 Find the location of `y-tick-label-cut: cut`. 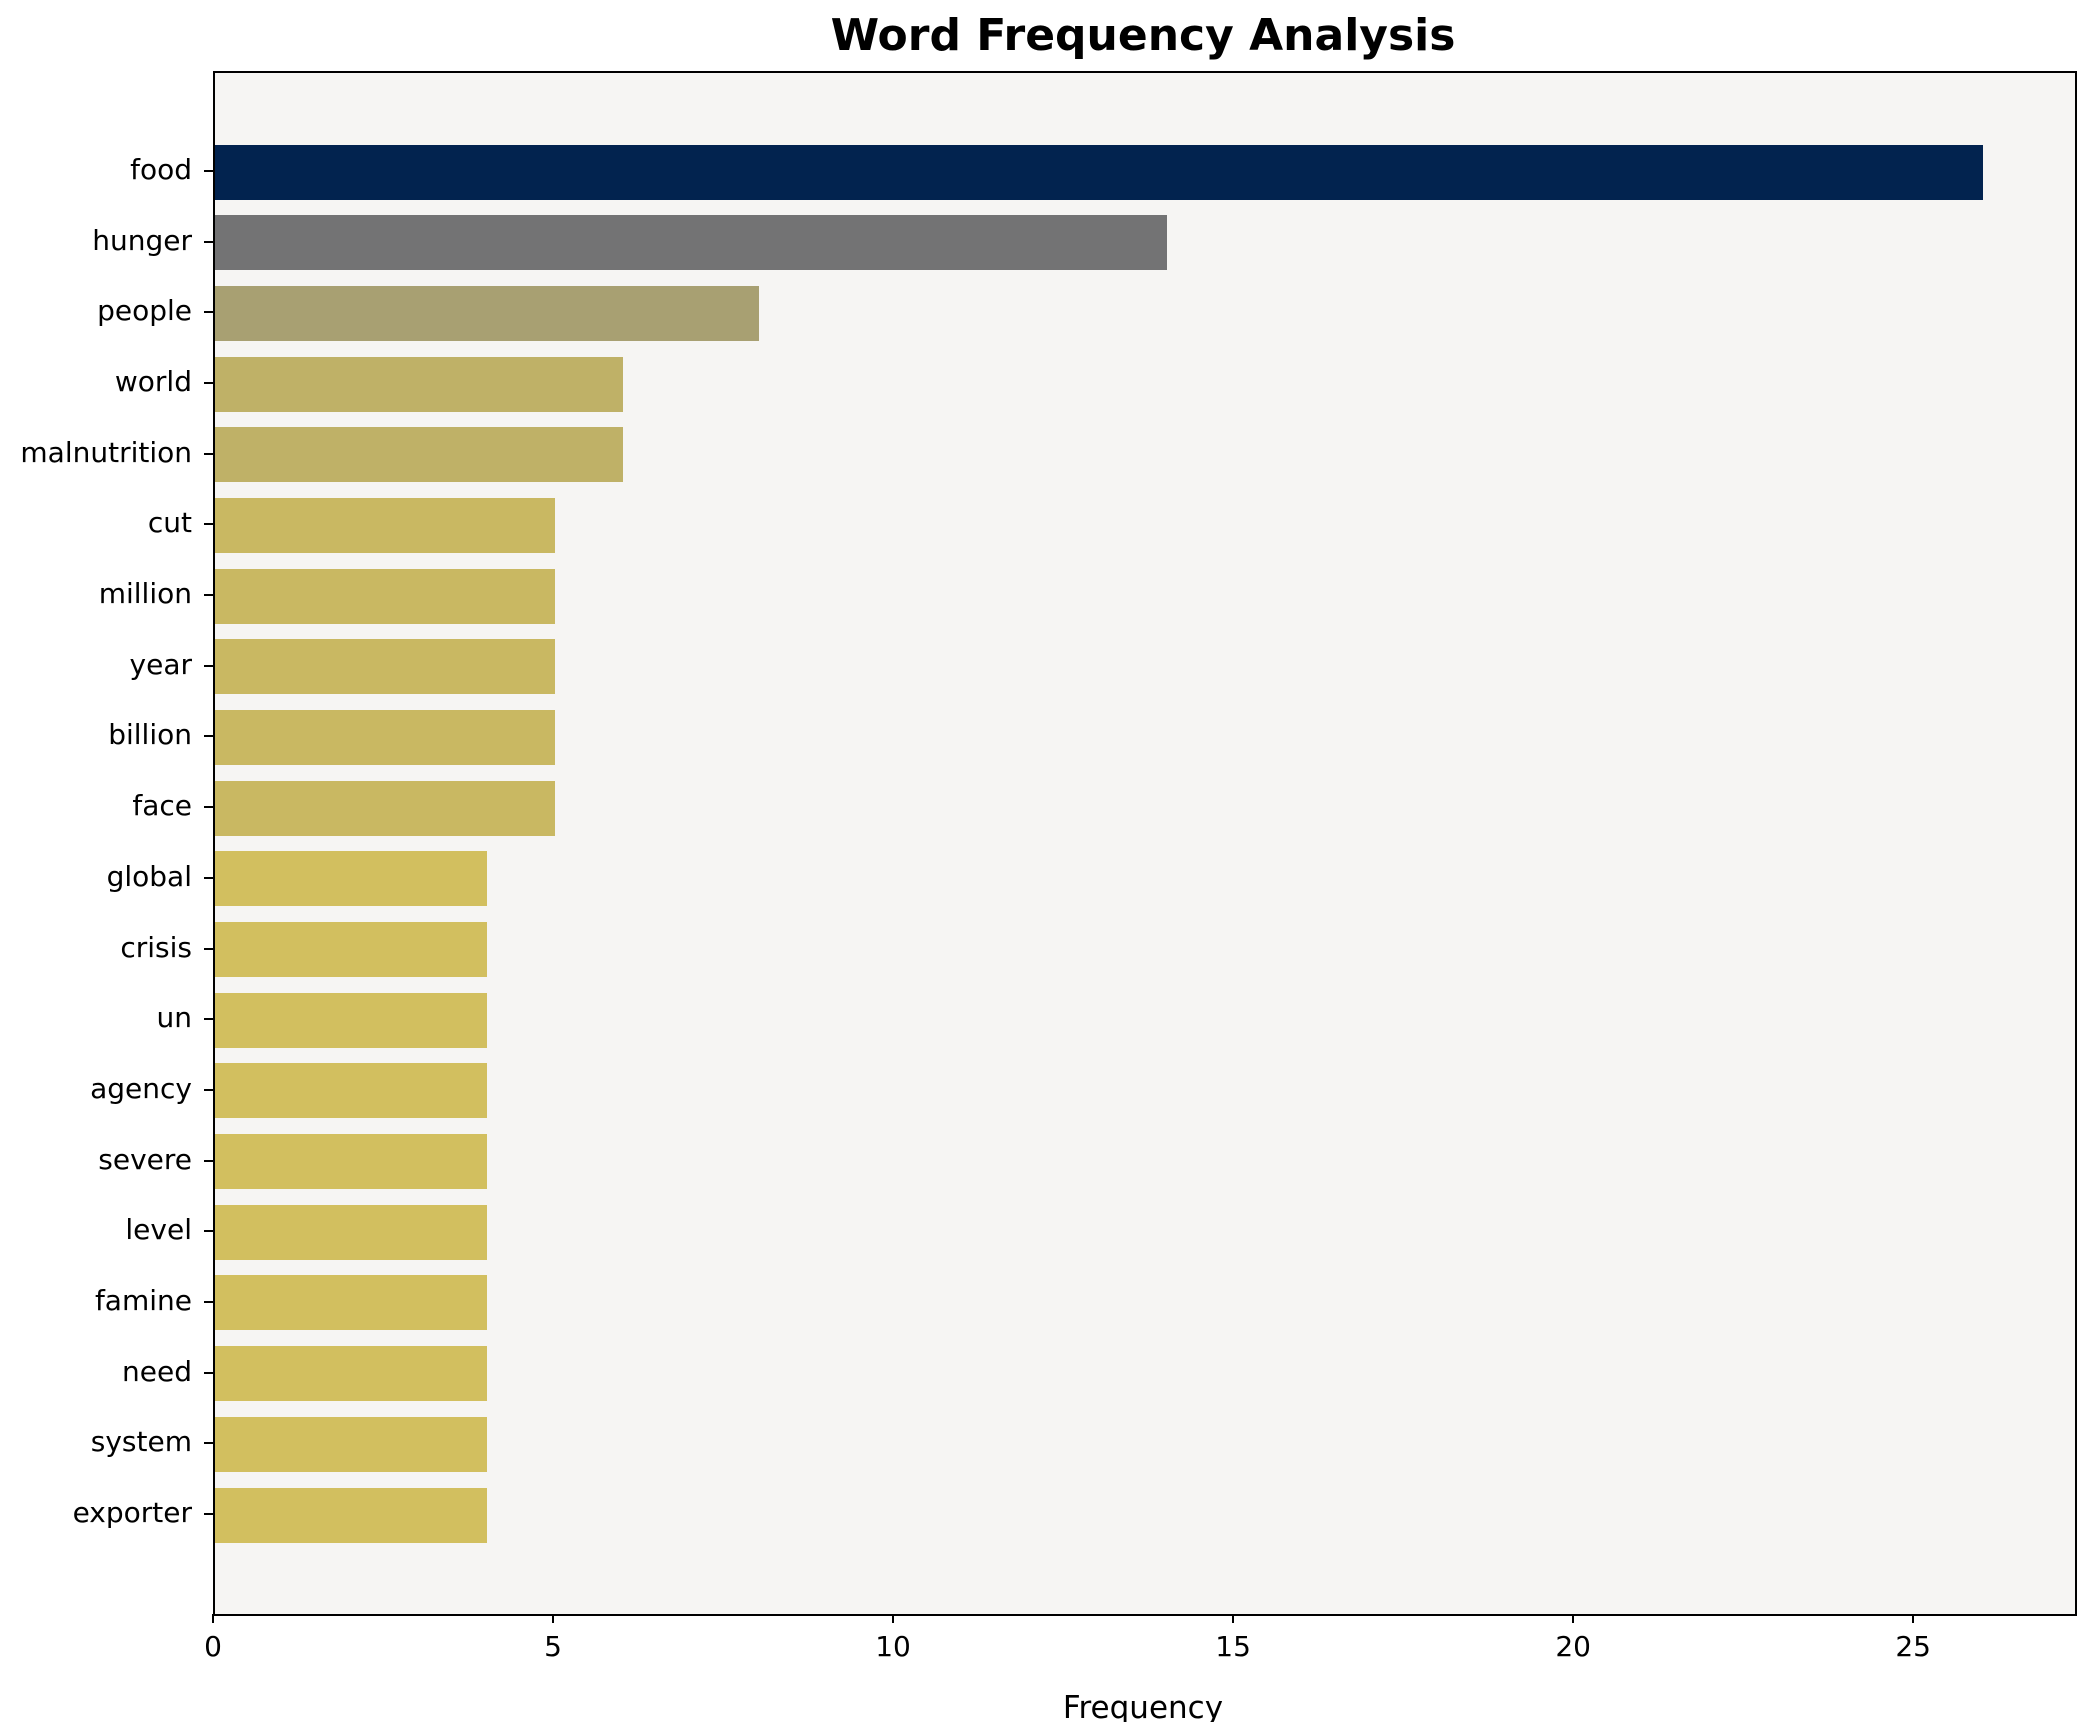

y-tick-label-cut: cut is located at coordinates (169, 523).